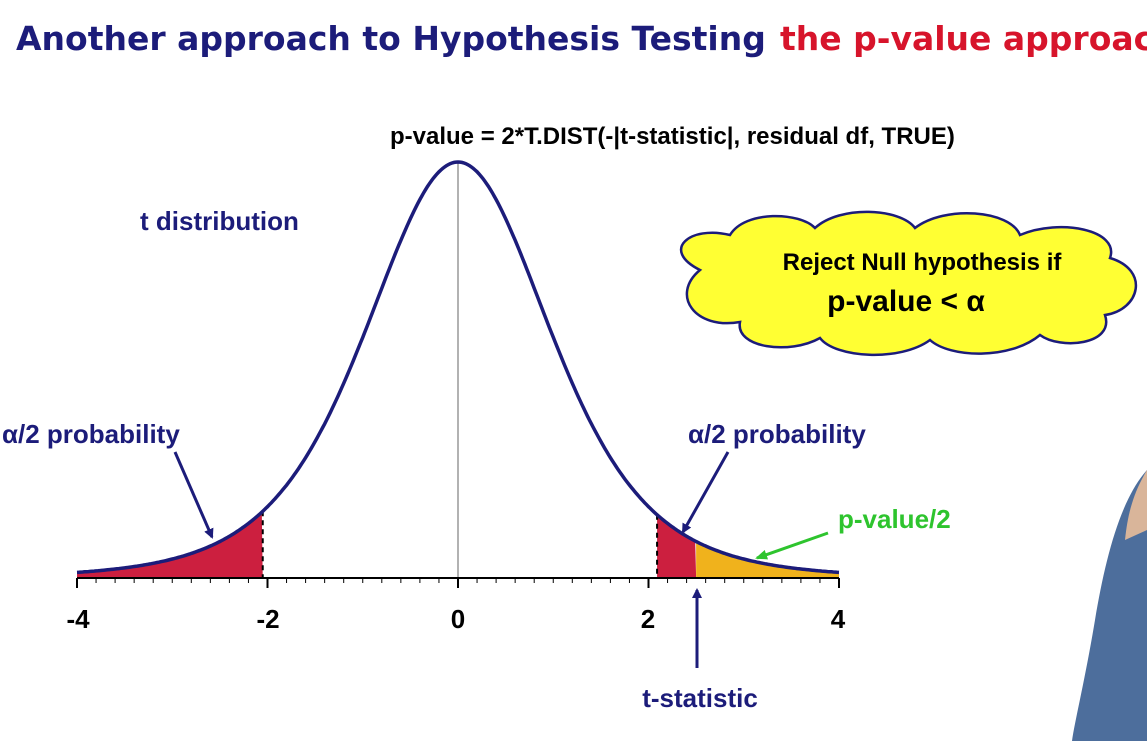  What do you see at coordinates (267, 619) in the screenshot?
I see `x-tick-label: -2` at bounding box center [267, 619].